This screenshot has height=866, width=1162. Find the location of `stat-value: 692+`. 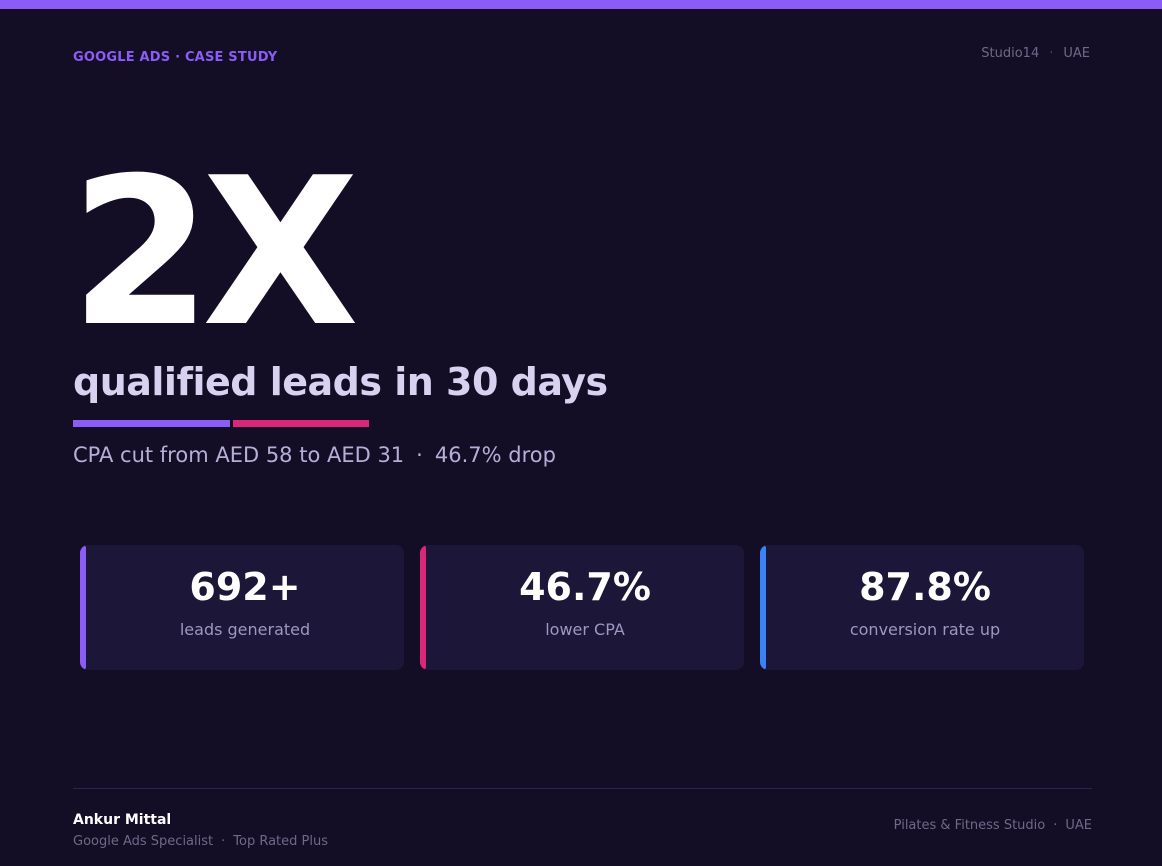

stat-value: 692+ is located at coordinates (245, 587).